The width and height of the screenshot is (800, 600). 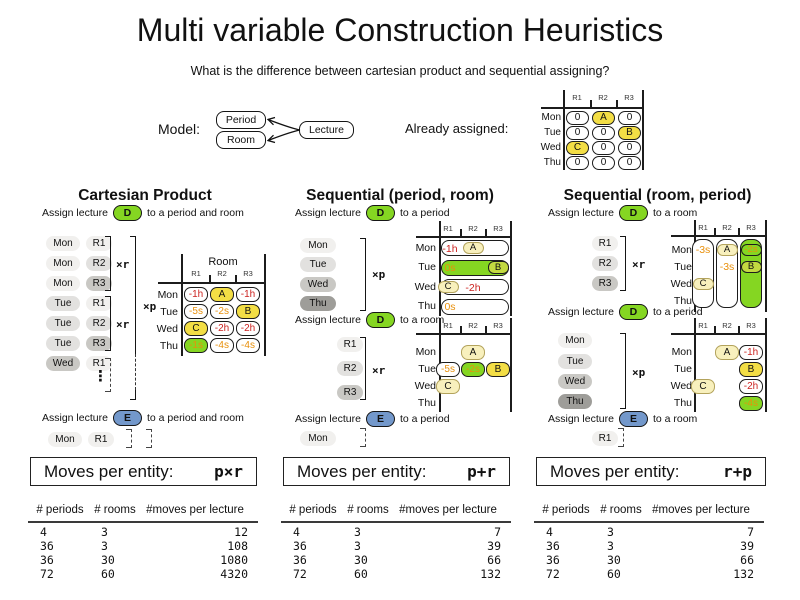 I want to click on lecture-ghost-cell: C, so click(x=703, y=386).